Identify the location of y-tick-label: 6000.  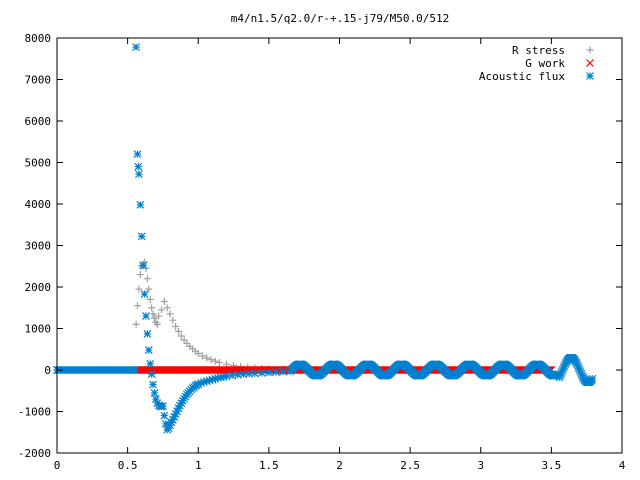
(38, 121).